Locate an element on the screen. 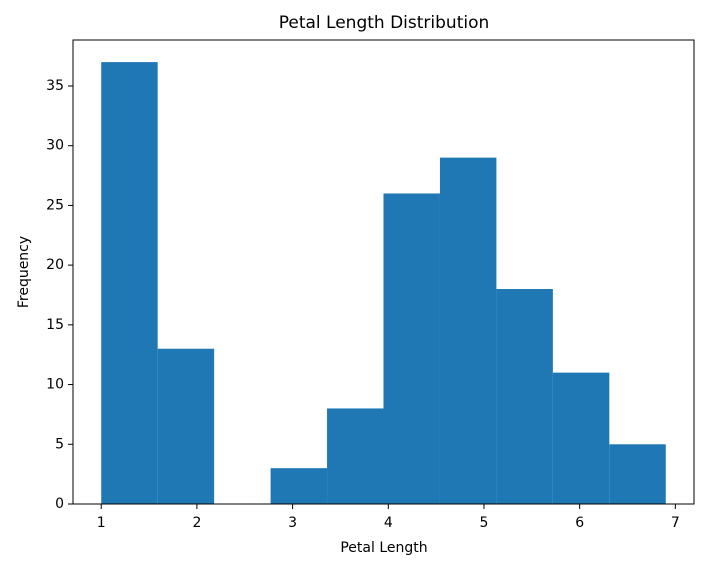  x-tick-label: 4 is located at coordinates (388, 523).